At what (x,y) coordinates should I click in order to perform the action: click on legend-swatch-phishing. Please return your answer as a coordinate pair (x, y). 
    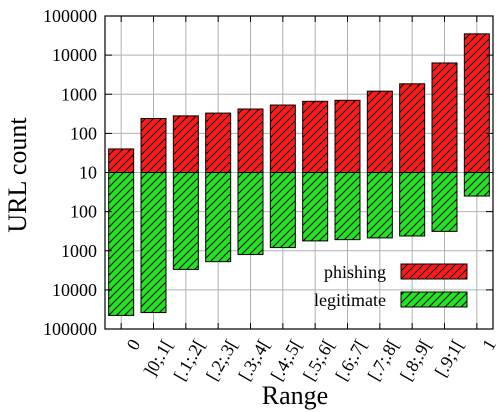
    Looking at the image, I should click on (434, 271).